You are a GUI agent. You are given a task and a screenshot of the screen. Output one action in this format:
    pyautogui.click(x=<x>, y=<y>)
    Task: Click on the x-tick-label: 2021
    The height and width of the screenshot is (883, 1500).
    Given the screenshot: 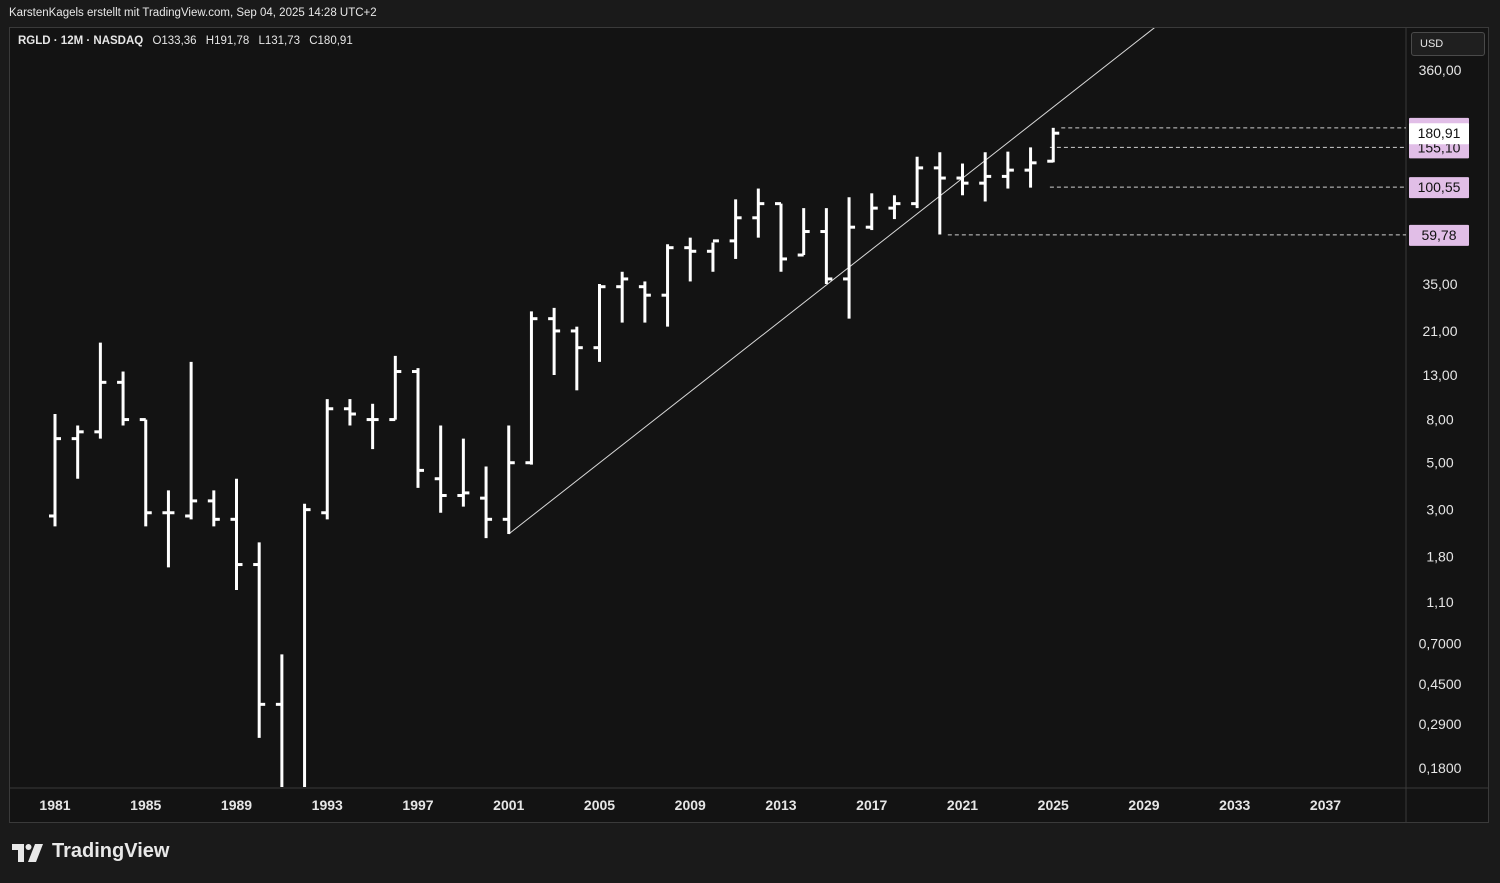 What is the action you would take?
    pyautogui.click(x=962, y=805)
    